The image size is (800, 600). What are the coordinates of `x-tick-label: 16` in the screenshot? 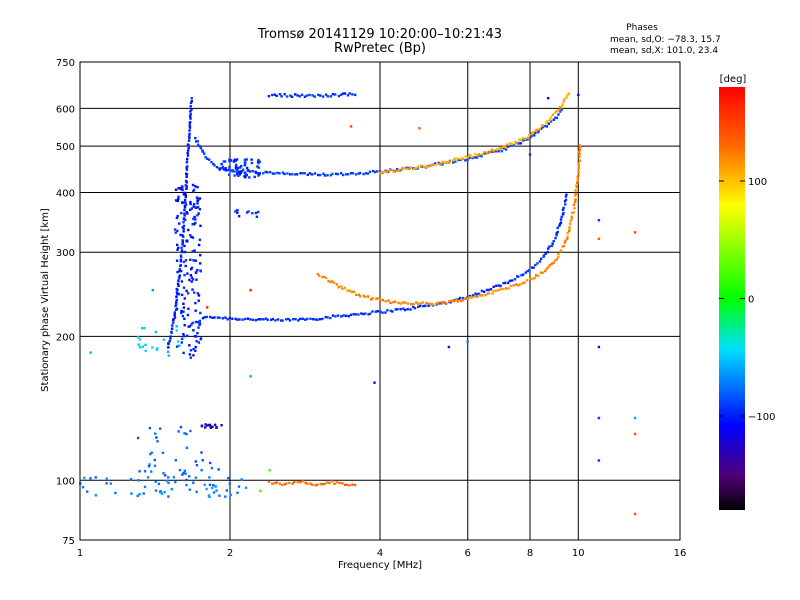 It's located at (680, 553).